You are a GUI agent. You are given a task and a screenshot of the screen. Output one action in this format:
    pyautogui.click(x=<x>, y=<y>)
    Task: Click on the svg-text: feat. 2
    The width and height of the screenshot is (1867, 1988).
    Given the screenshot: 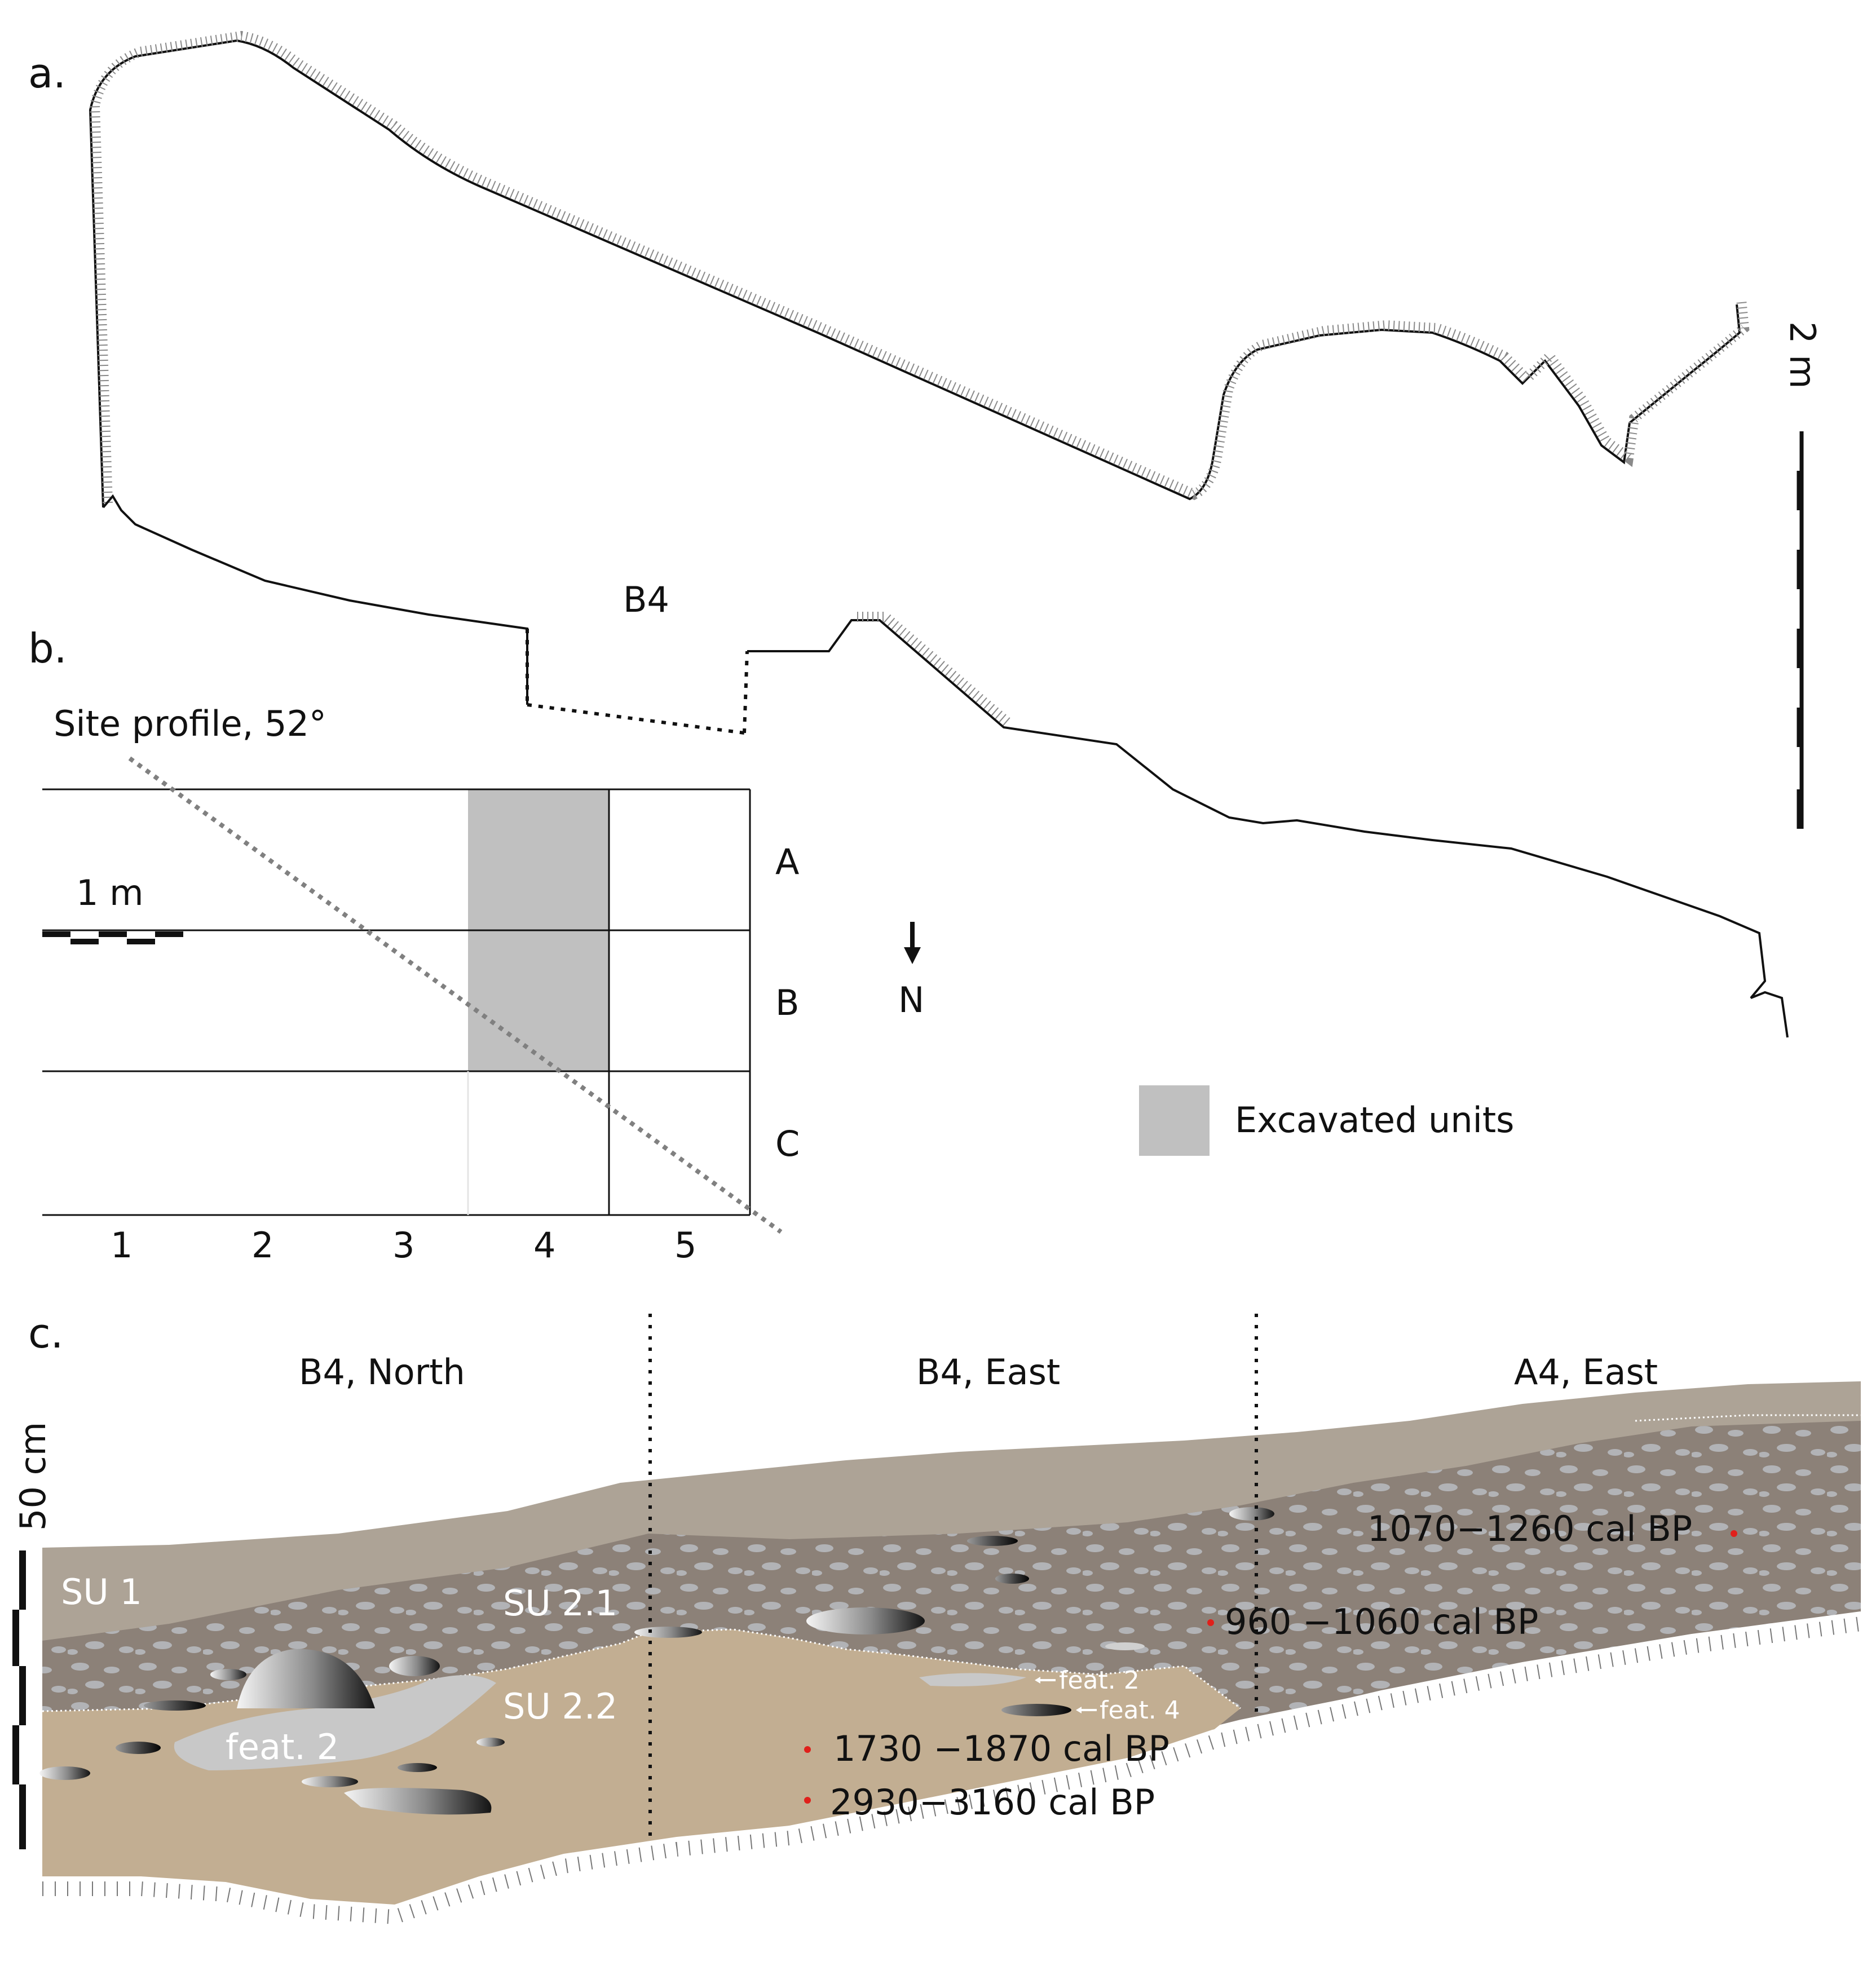 What is the action you would take?
    pyautogui.click(x=1099, y=1680)
    